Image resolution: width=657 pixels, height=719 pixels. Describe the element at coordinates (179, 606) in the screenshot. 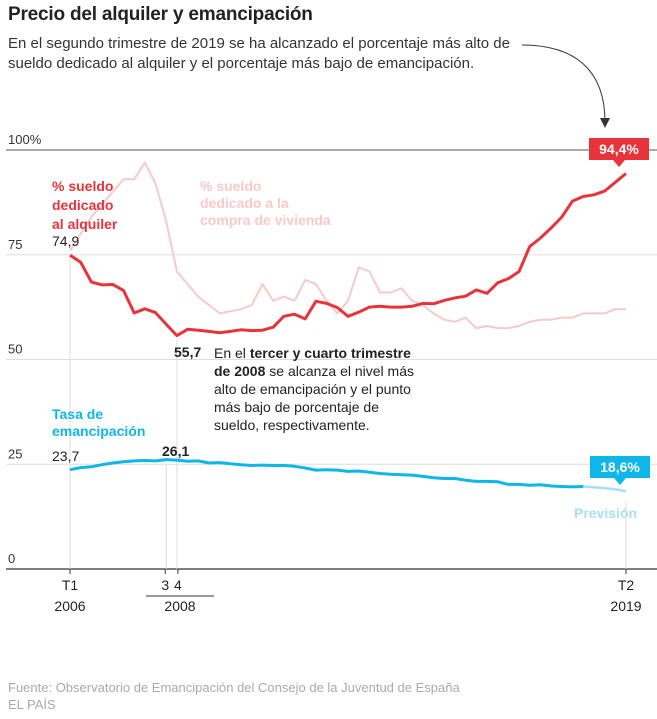

I see `x-tick-year-2008: 2008` at that location.